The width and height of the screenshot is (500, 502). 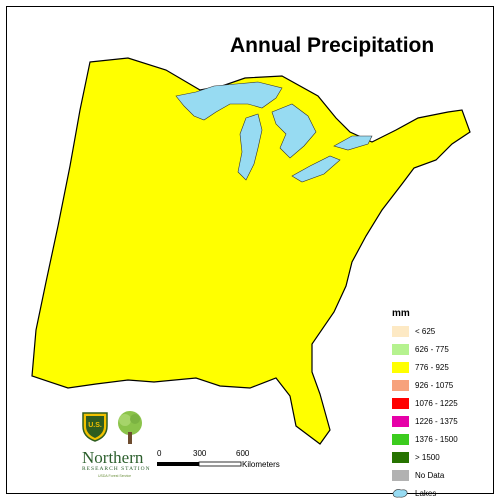 I want to click on legend-label: 1226 - 1375, so click(x=436, y=421).